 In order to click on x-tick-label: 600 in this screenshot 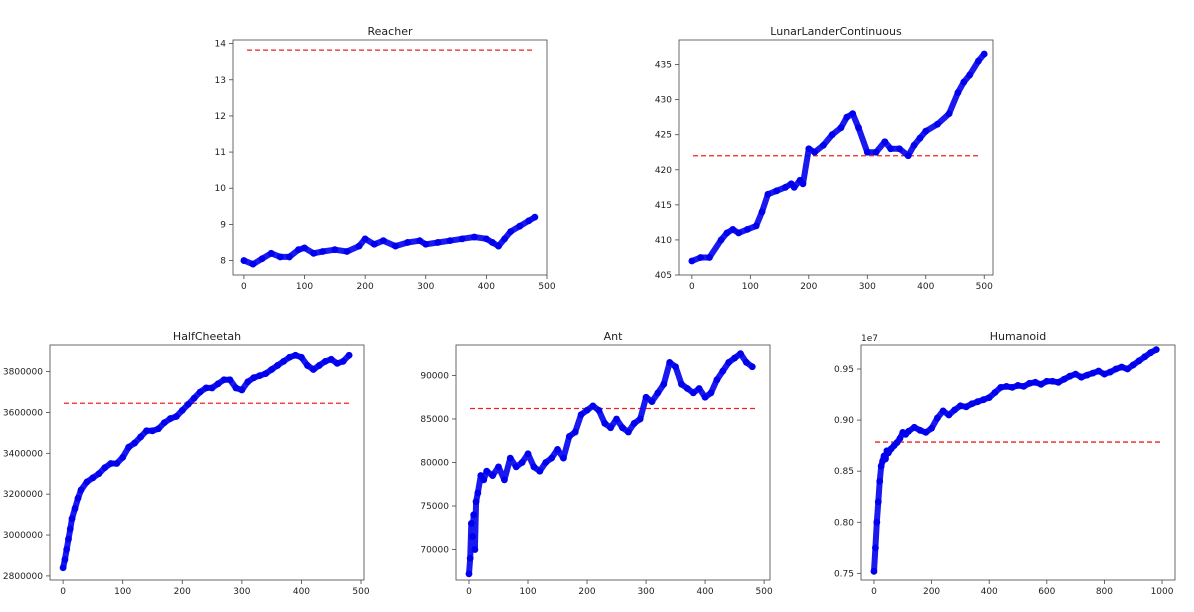, I will do `click(1046, 592)`.